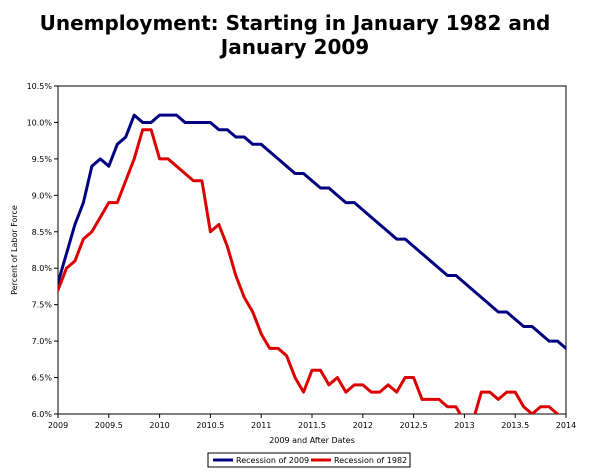 This screenshot has height=471, width=592. Describe the element at coordinates (58, 425) in the screenshot. I see `x-tick-label: 2009` at that location.